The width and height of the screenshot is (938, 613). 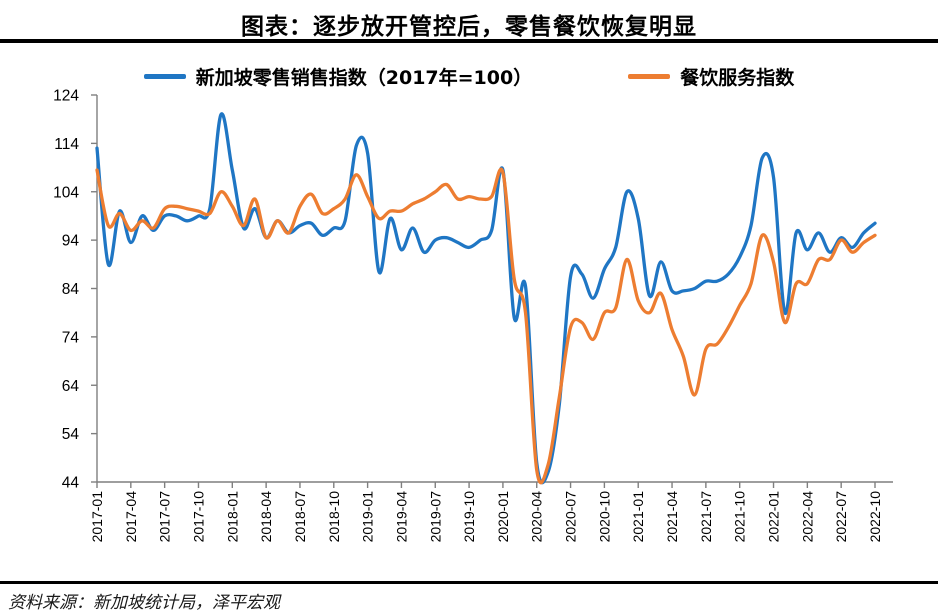 What do you see at coordinates (706, 517) in the screenshot?
I see `svg-text: 2021-07` at bounding box center [706, 517].